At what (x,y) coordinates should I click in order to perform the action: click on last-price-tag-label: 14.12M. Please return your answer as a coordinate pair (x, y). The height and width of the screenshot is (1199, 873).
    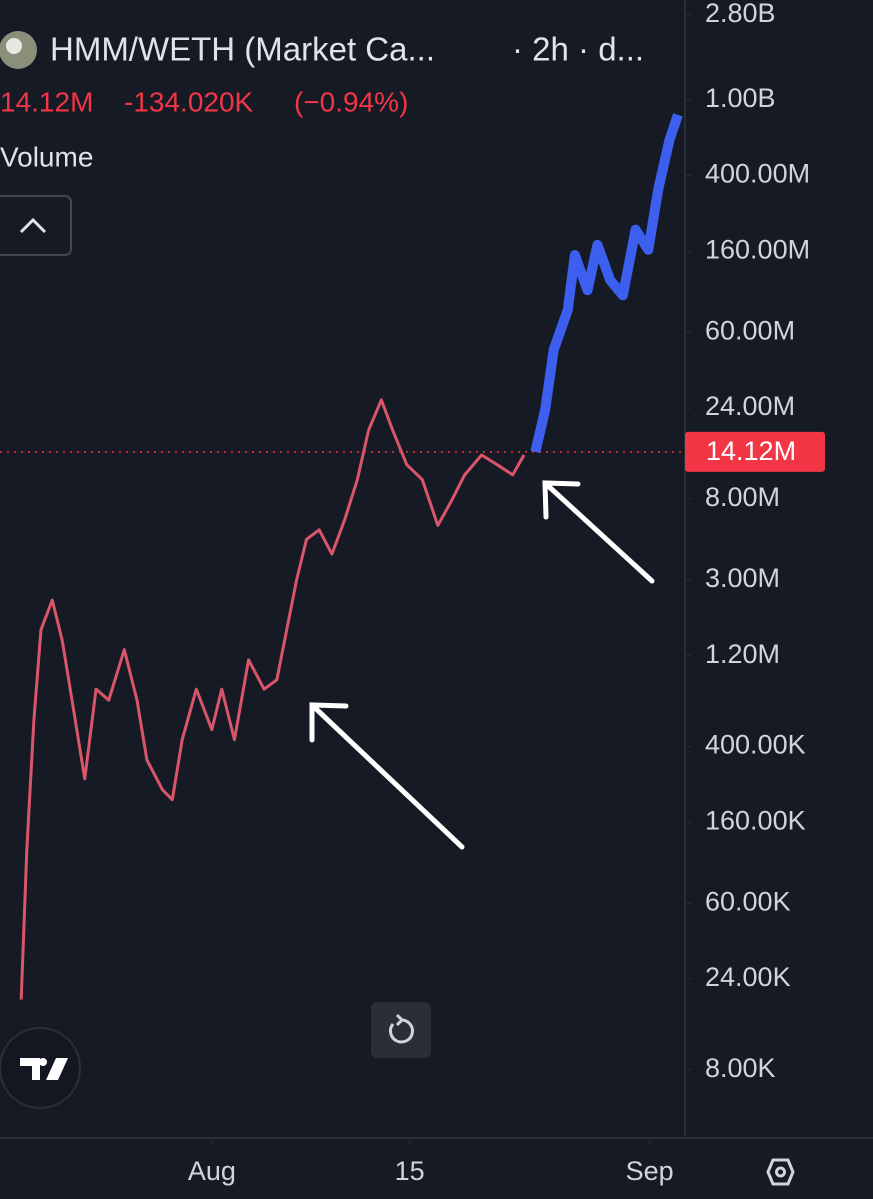
    Looking at the image, I should click on (751, 451).